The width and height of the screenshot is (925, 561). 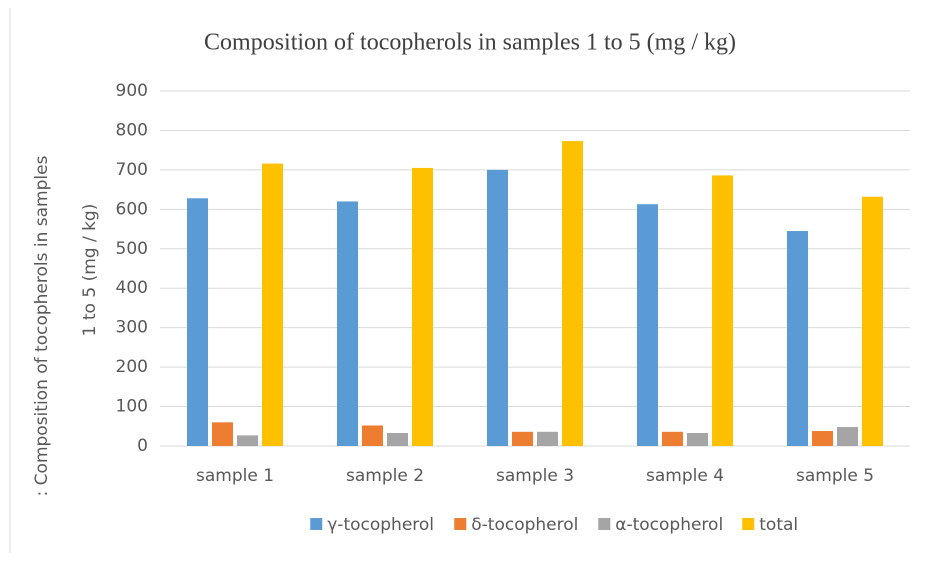 What do you see at coordinates (524, 525) in the screenshot?
I see `legend-label: δ-tocopherol` at bounding box center [524, 525].